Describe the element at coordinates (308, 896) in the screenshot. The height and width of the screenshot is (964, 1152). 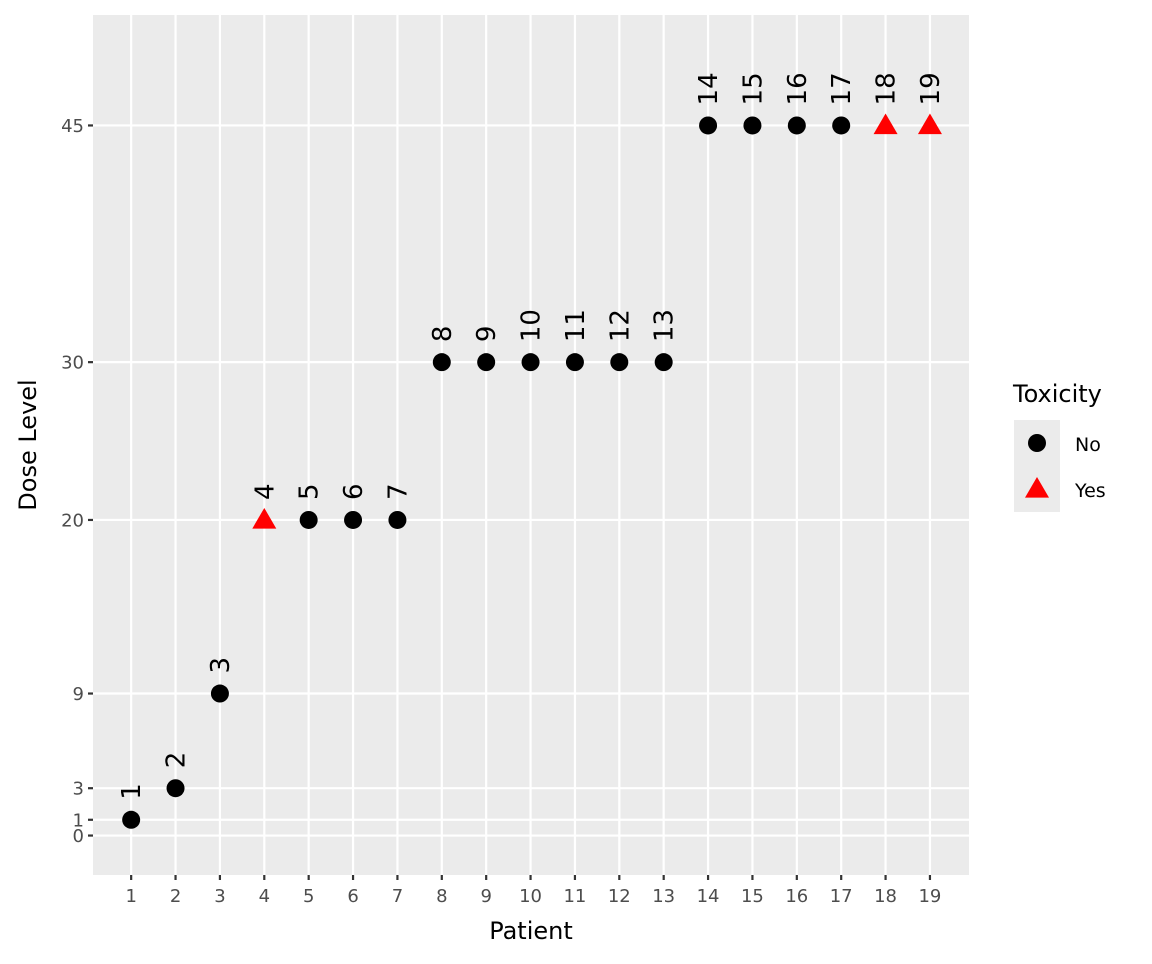
I see `x-tick-label: 5` at that location.